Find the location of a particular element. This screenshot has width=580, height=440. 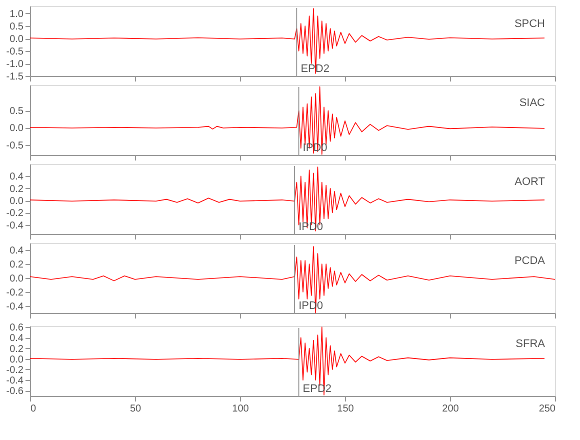

x-tick-label: 250 is located at coordinates (547, 409).